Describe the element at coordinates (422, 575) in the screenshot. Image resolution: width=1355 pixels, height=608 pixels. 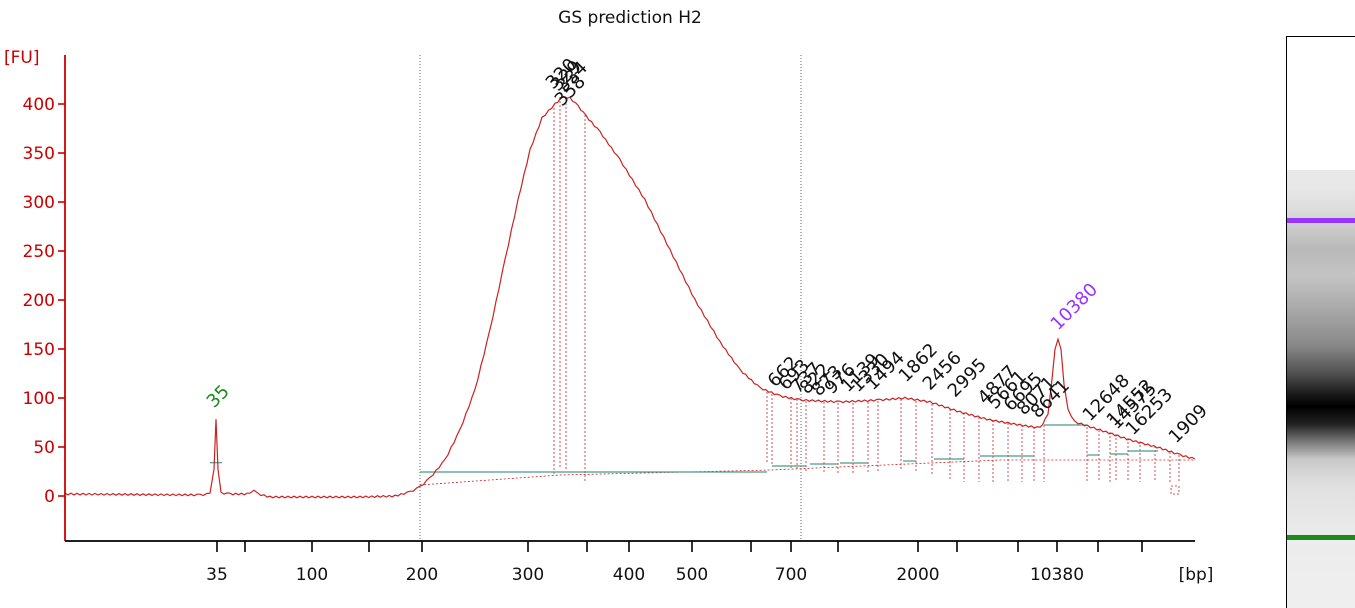
I see `x-tick-label-200: 200` at that location.